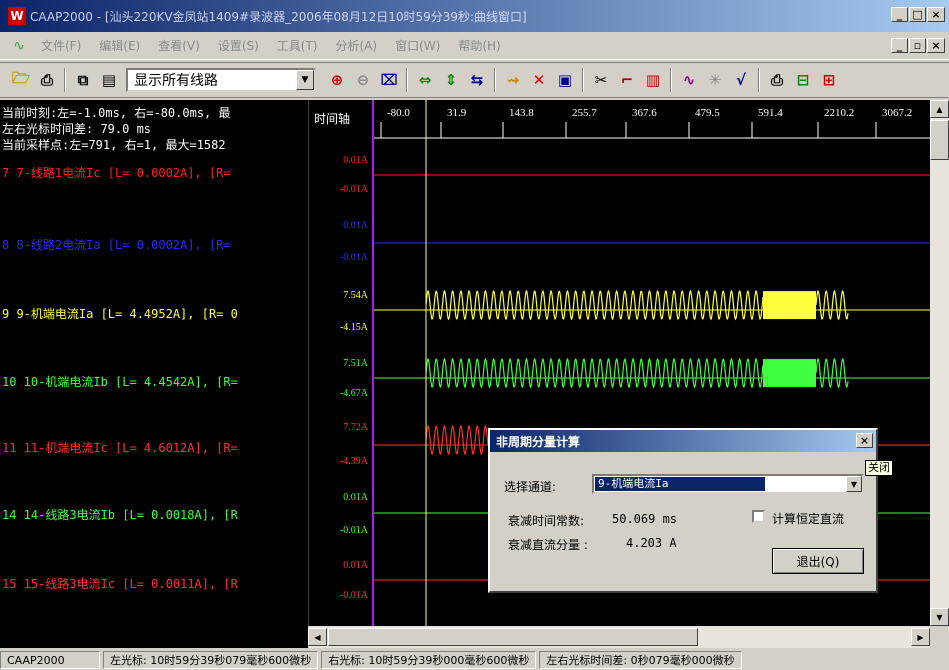 The image size is (949, 670). What do you see at coordinates (353, 327) in the screenshot?
I see `channel-scale-label: -4.15A` at bounding box center [353, 327].